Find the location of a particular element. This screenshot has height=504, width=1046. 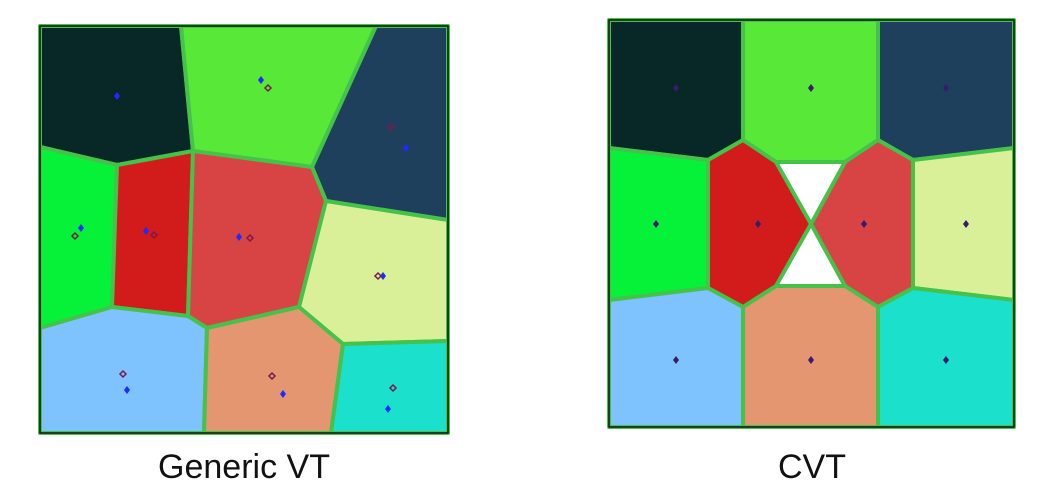

vt-cell-sky is located at coordinates (123, 370).